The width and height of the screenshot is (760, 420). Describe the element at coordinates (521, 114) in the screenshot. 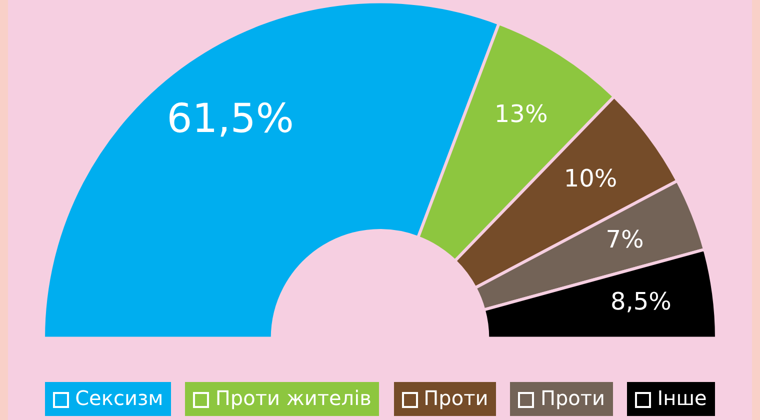

I see `data-label: 13%` at that location.